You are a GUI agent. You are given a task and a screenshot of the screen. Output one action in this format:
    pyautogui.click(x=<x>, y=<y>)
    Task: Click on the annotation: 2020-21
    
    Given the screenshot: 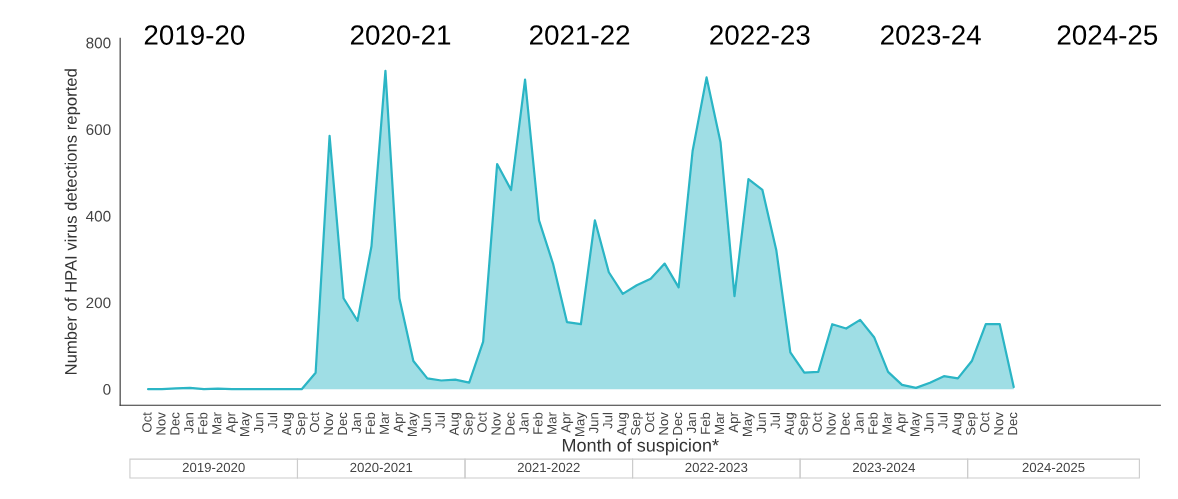 What is the action you would take?
    pyautogui.click(x=400, y=35)
    